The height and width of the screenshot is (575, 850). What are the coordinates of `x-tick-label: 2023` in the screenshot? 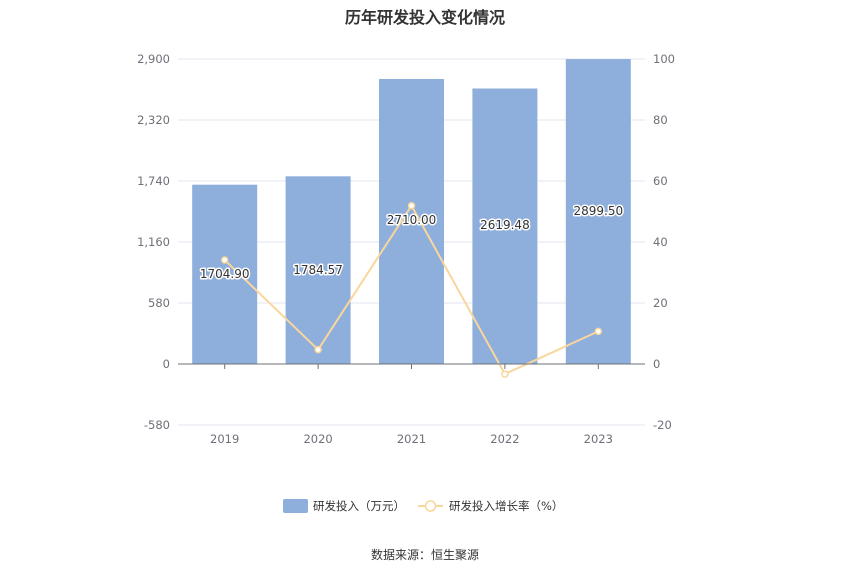 It's located at (598, 439).